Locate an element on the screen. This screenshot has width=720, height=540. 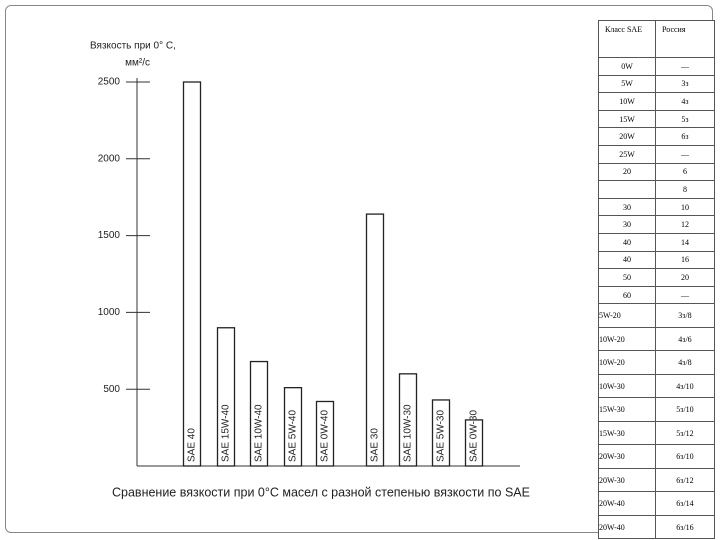
table-row: 10W 4з is located at coordinates (656, 101).